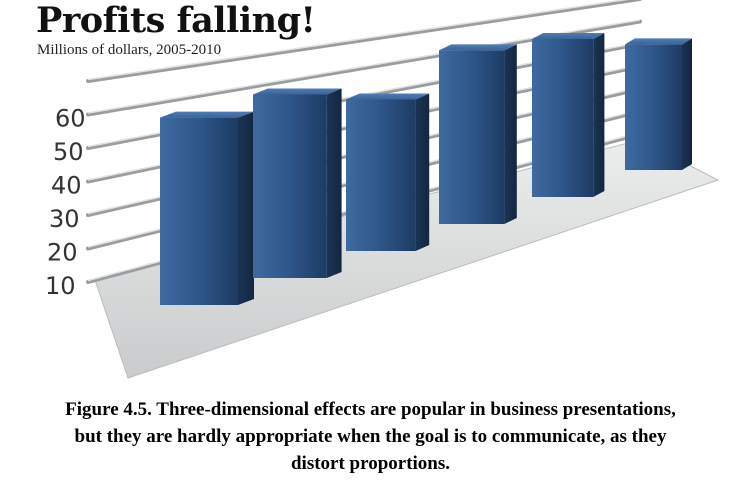  What do you see at coordinates (129, 50) in the screenshot?
I see `chart-subtitle: Millions of dollars, 2005-2010` at bounding box center [129, 50].